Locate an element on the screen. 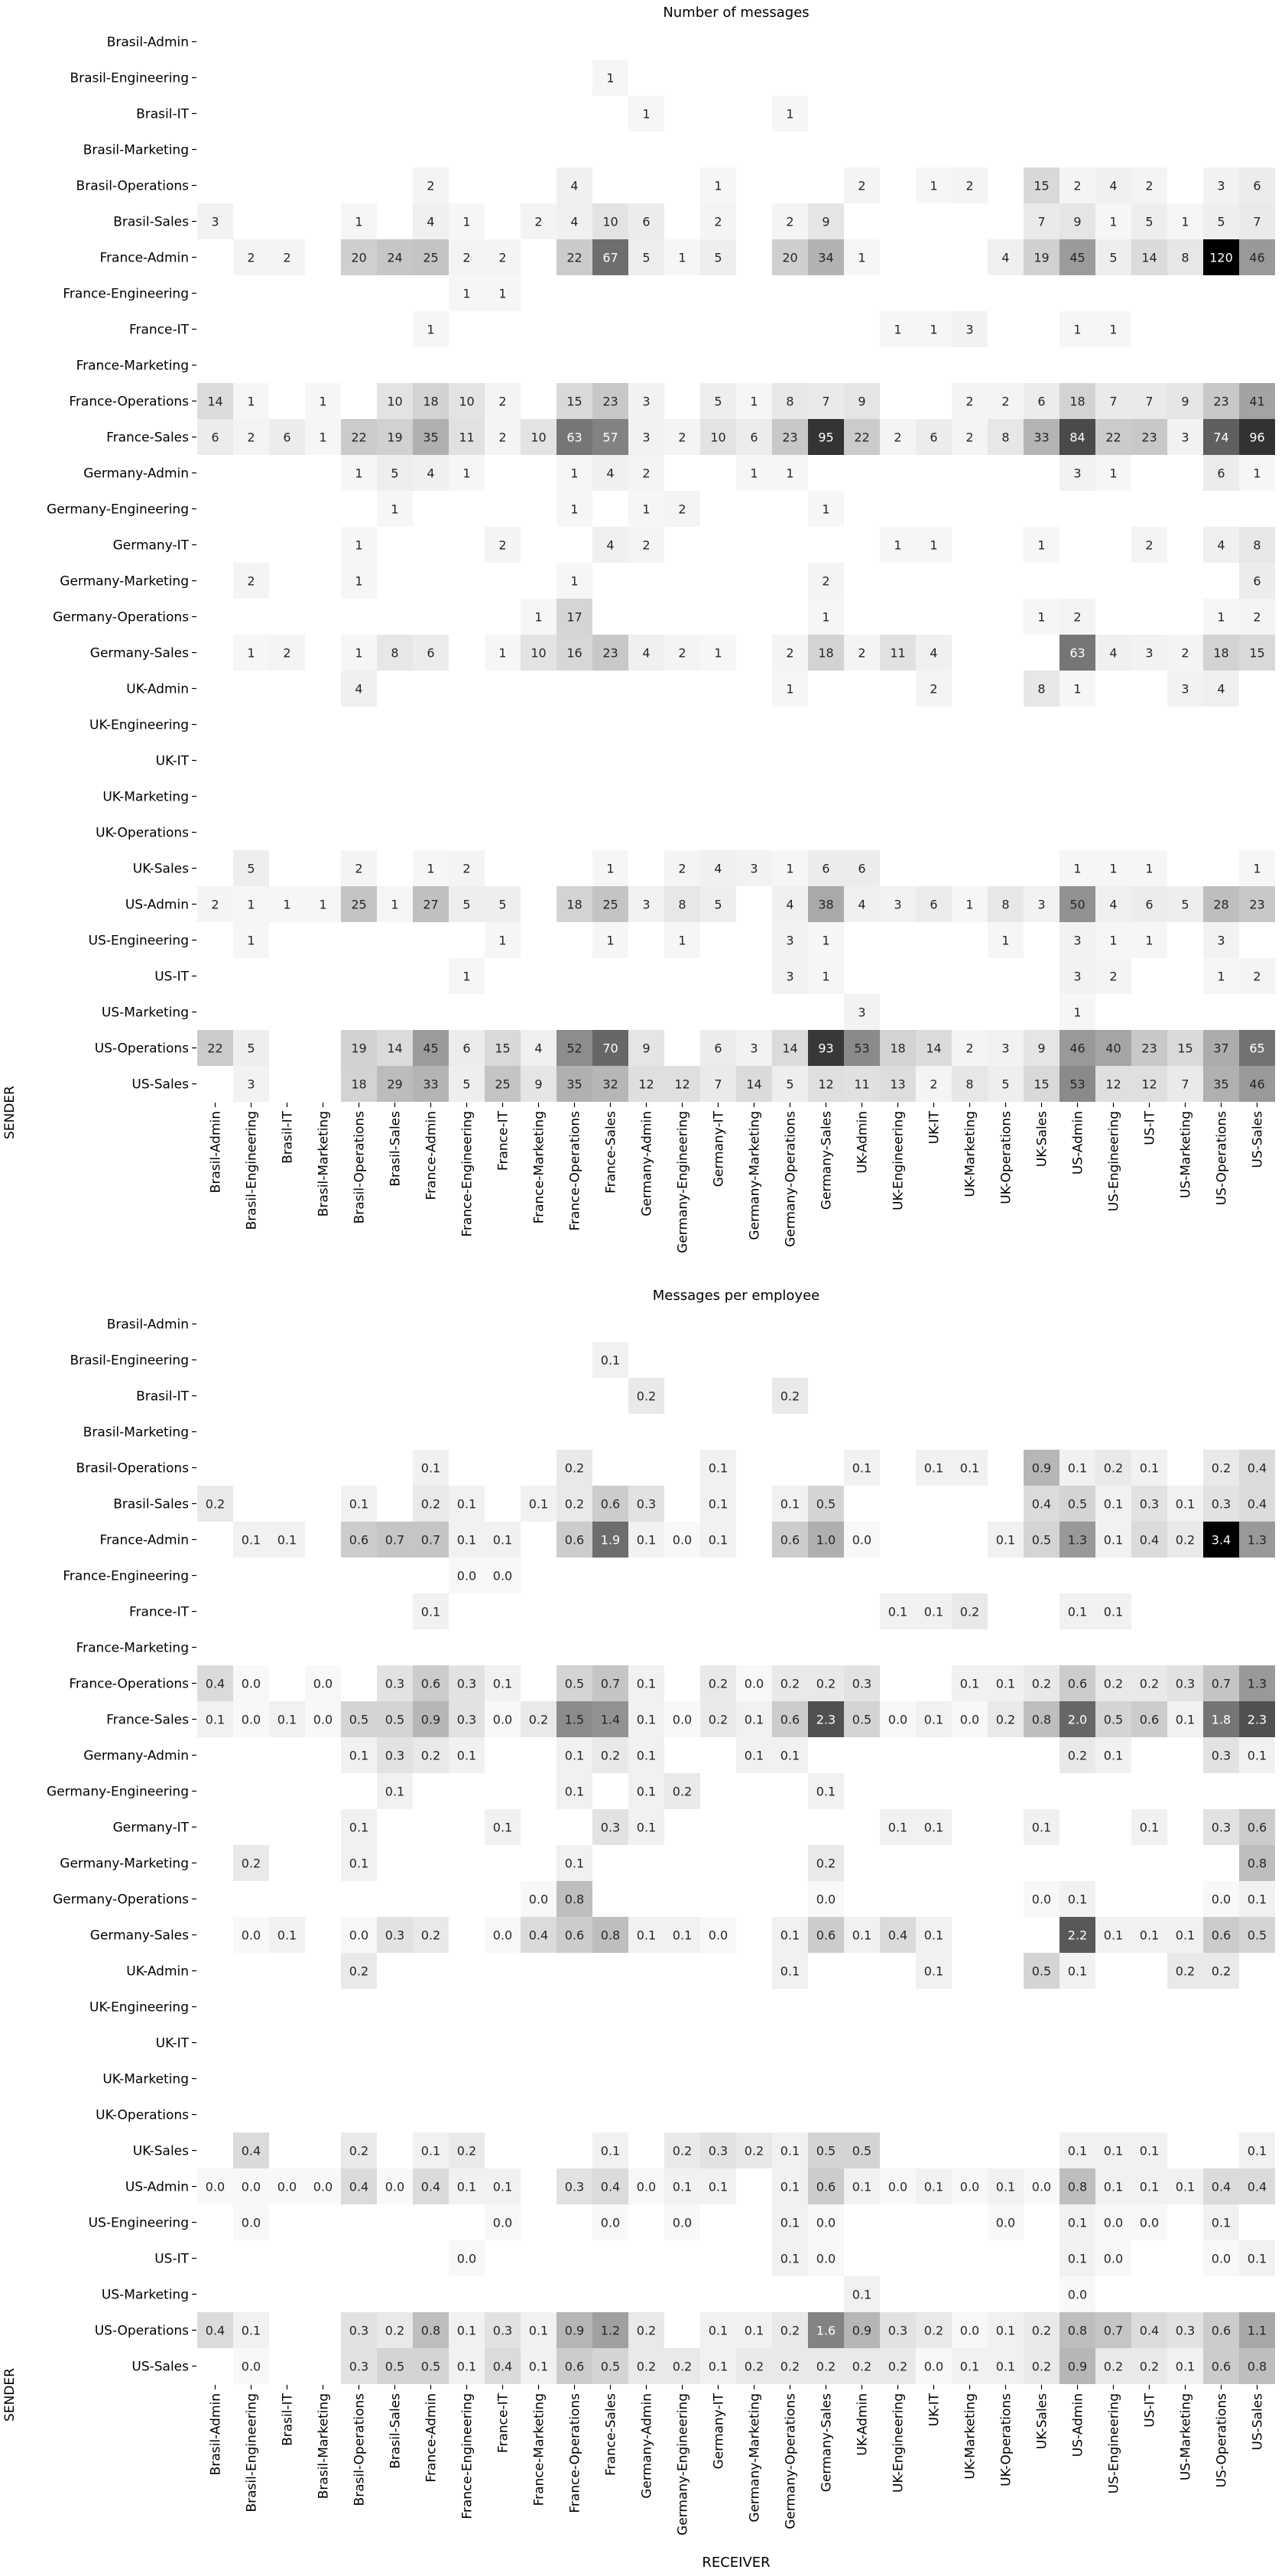 This screenshot has height=2576, width=1285. row-tick-label: UK-Admin is located at coordinates (157, 689).